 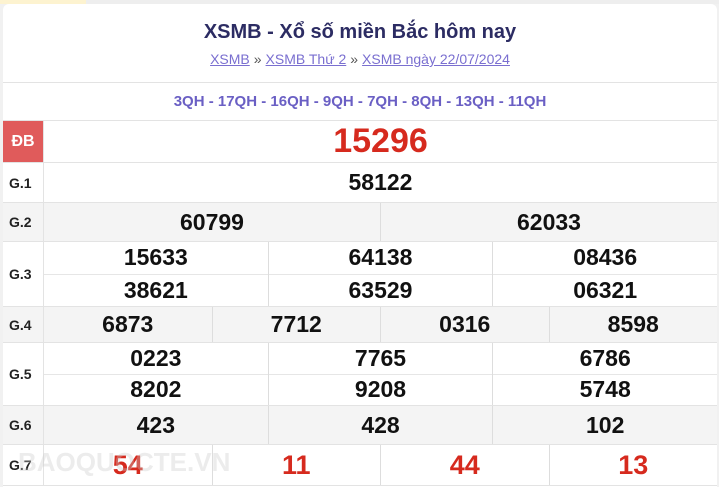 I want to click on prize-number: 63529, so click(x=380, y=290).